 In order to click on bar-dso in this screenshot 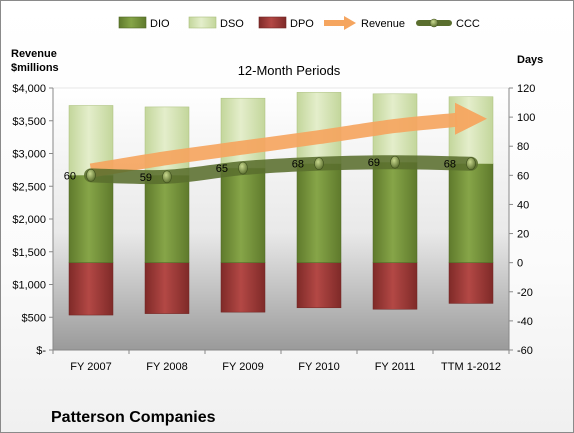, I will do `click(243, 133)`.